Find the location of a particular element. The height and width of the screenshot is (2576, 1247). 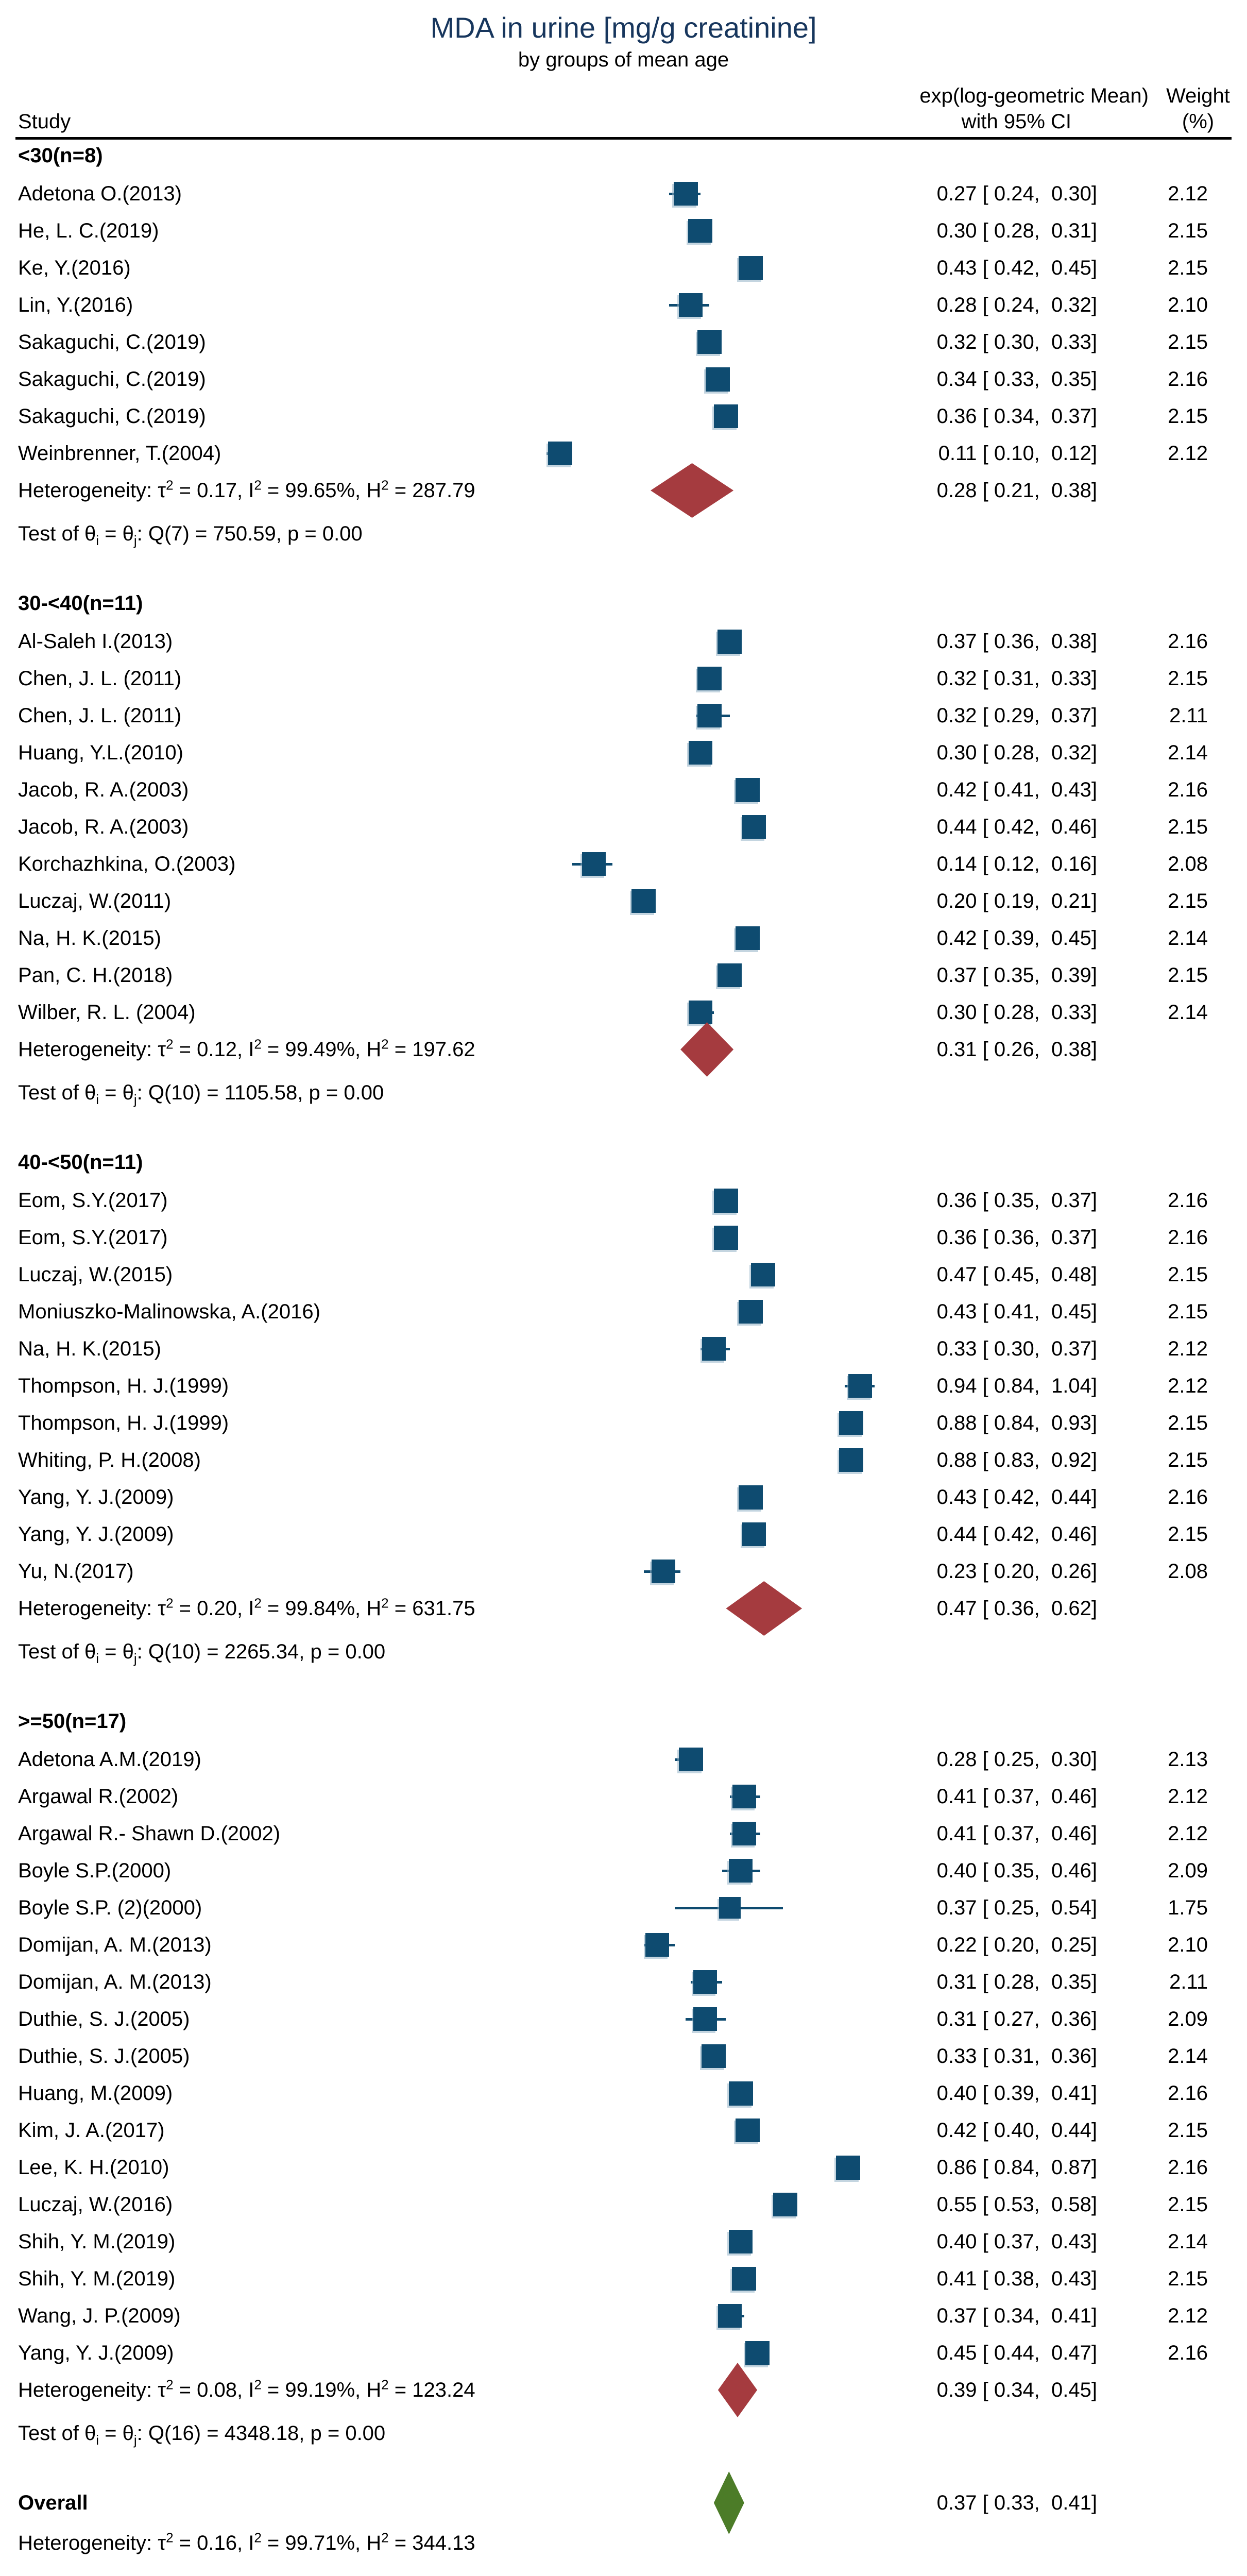

study-row: Ke, Y.(2016) 0.43 [ 0.42, 0.45] 2.15 is located at coordinates (623, 267).